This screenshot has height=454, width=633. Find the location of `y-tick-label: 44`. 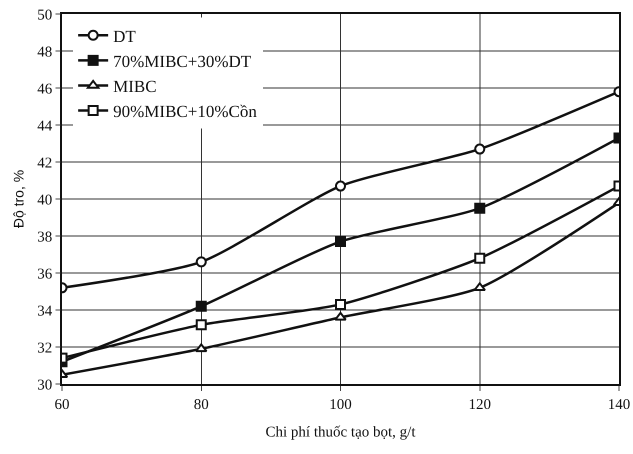

y-tick-label: 44 is located at coordinates (45, 126).